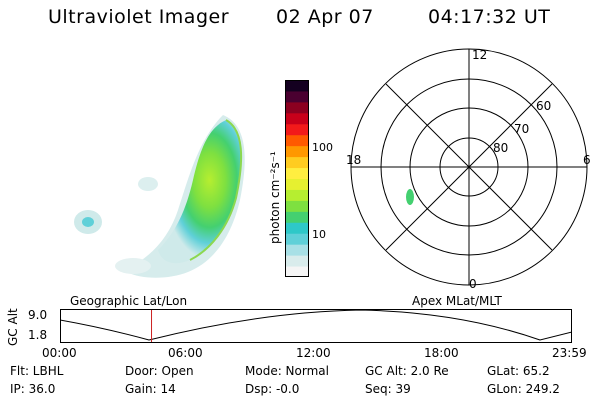 The height and width of the screenshot is (400, 600). I want to click on time-tick-2359: 23:59, so click(569, 353).